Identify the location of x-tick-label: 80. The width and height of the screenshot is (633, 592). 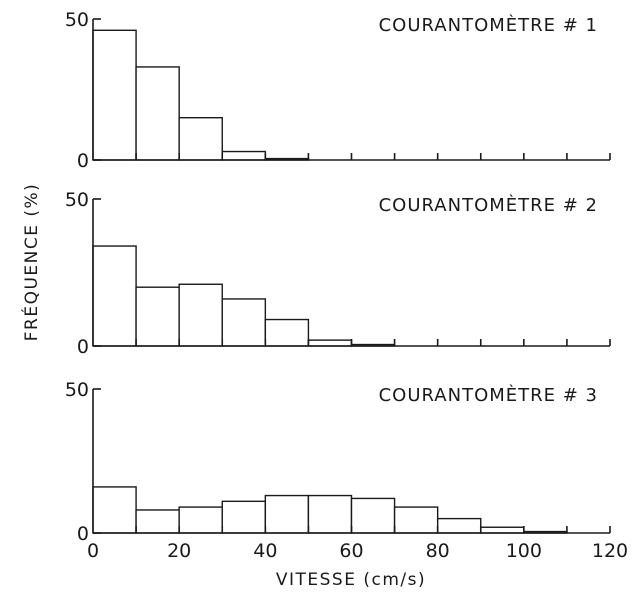
(438, 551).